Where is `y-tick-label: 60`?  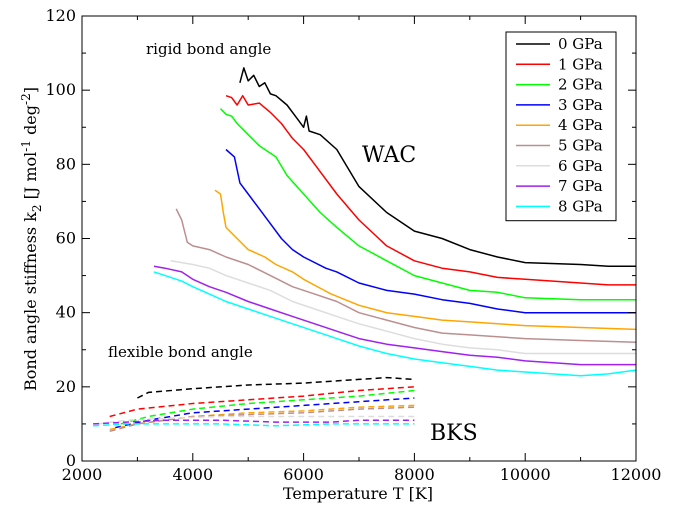 y-tick-label: 60 is located at coordinates (66, 238).